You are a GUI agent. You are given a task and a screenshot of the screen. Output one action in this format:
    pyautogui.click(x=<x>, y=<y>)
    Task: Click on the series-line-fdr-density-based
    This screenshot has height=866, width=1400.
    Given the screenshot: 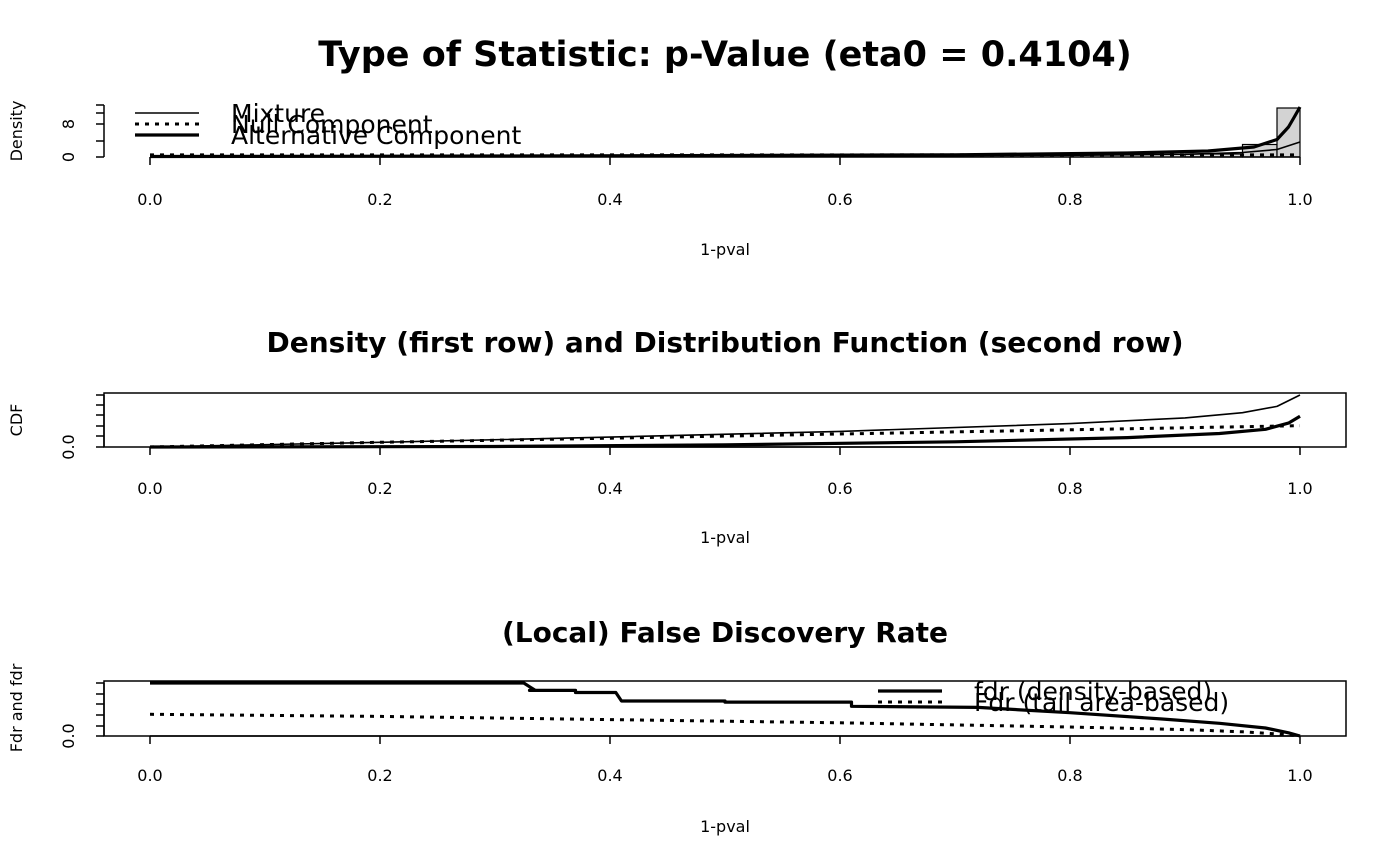 What is the action you would take?
    pyautogui.click(x=725, y=709)
    